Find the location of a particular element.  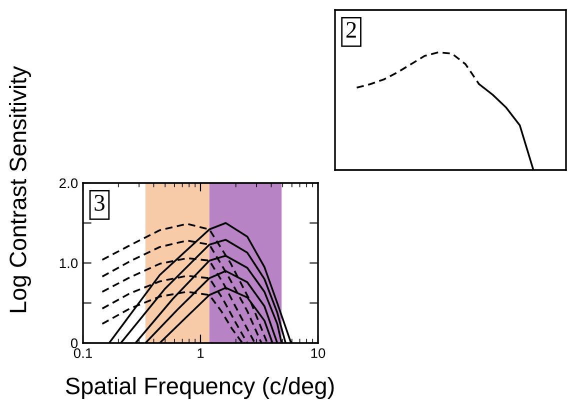

y-tick-label: 2.0 is located at coordinates (69, 183).